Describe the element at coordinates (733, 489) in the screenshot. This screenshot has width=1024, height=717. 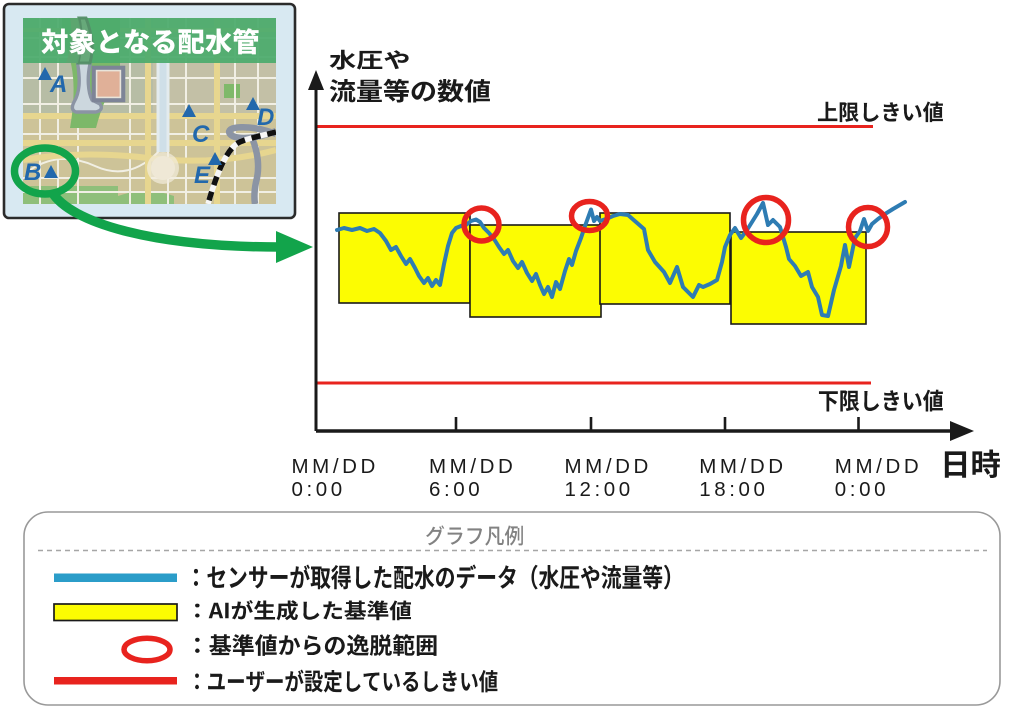
I see `svg-text: 18:00` at that location.